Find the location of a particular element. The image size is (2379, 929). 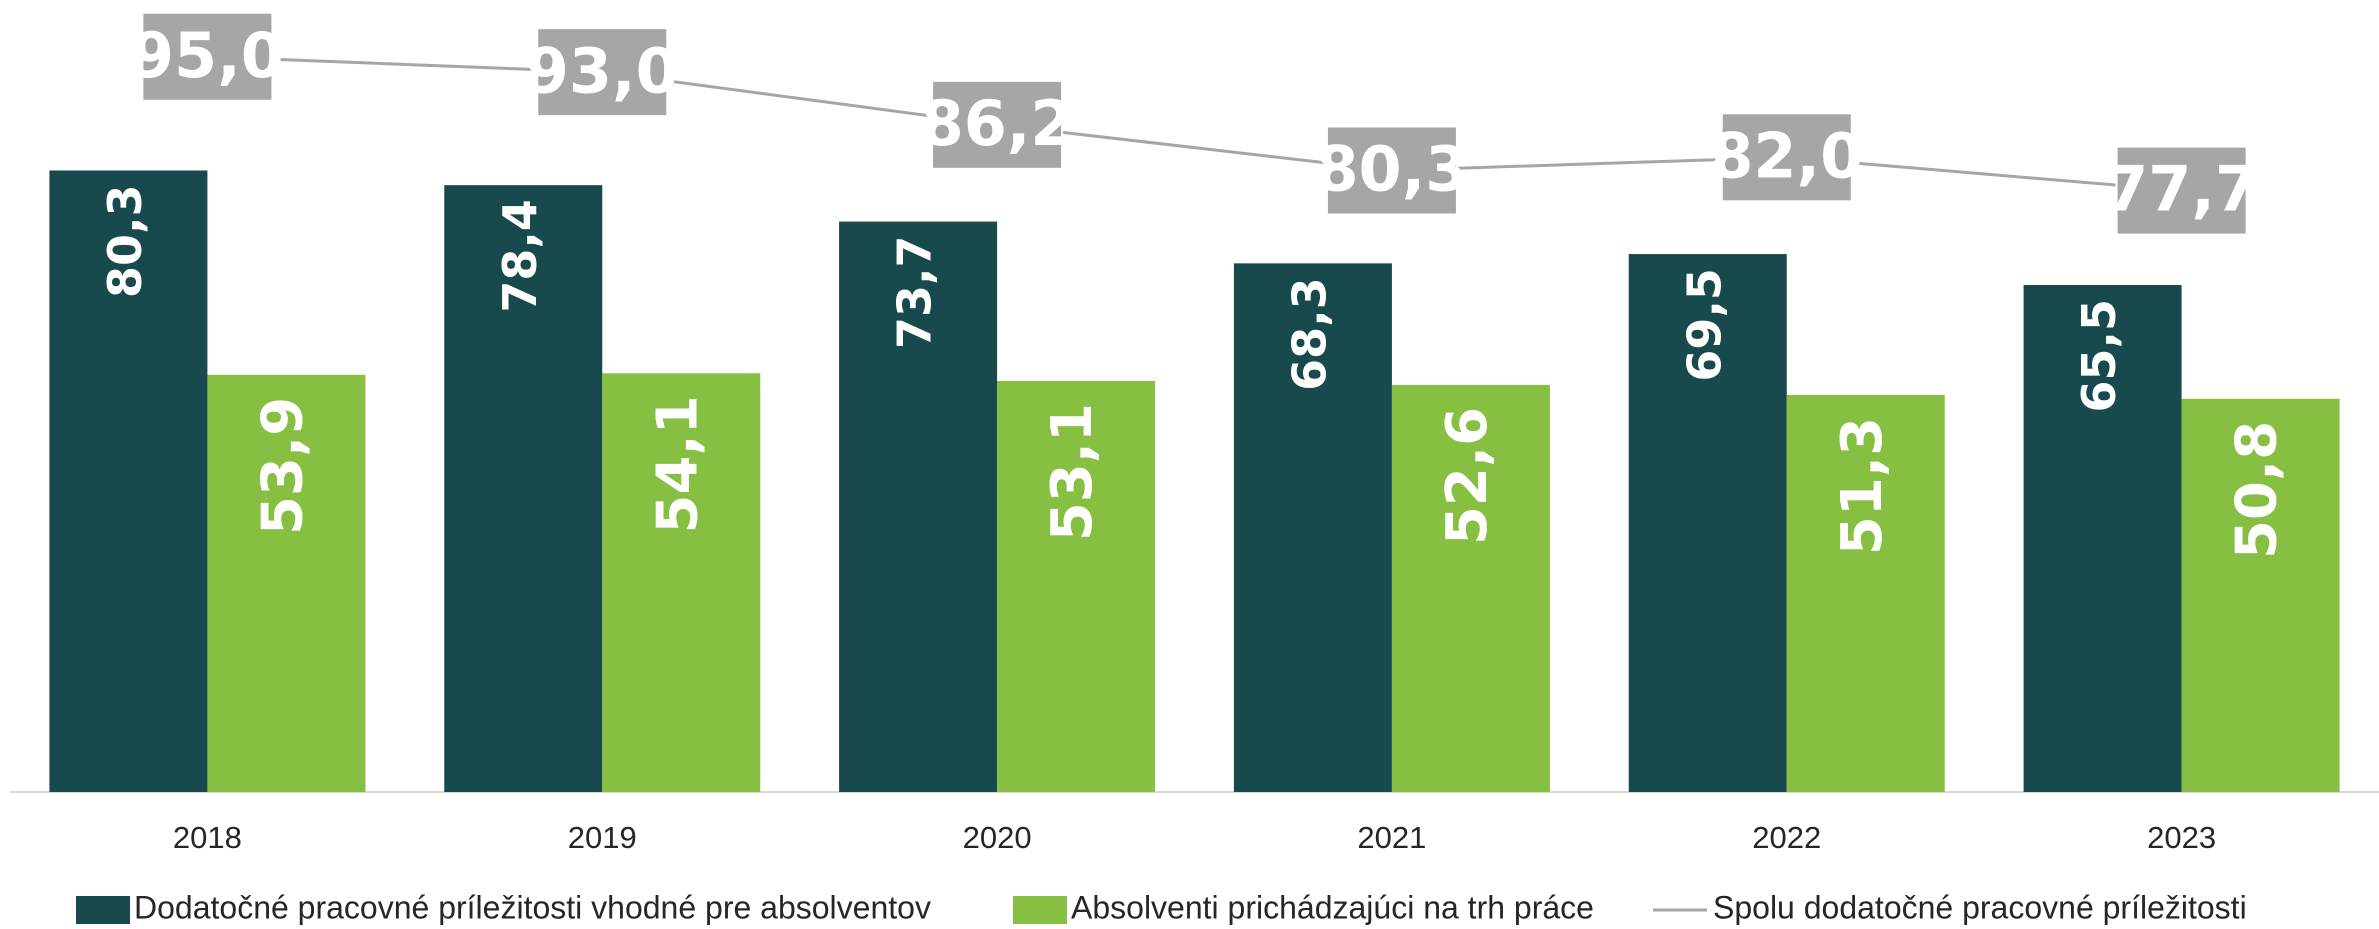

bar-value-label: 73,7 is located at coordinates (915, 293).